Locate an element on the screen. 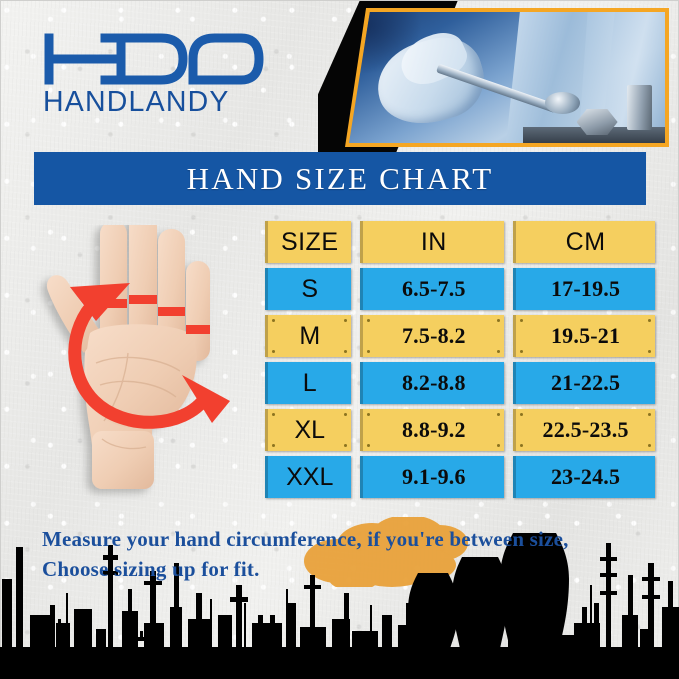 The height and width of the screenshot is (679, 679). cell-cm: 23-24.5 is located at coordinates (584, 477).